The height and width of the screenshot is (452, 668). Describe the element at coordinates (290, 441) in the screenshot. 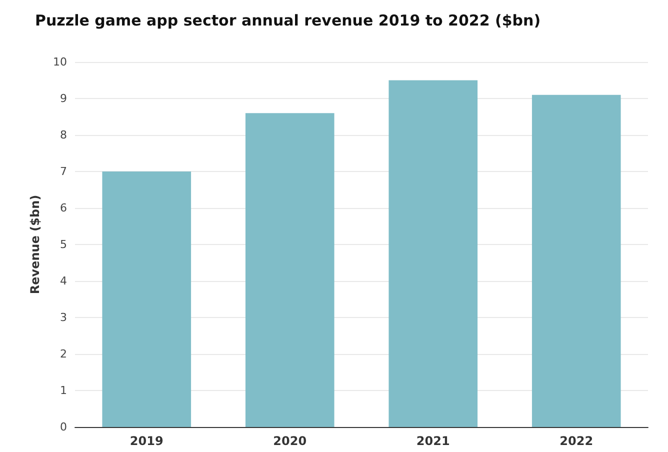

I see `x-tick-label: 2020` at that location.